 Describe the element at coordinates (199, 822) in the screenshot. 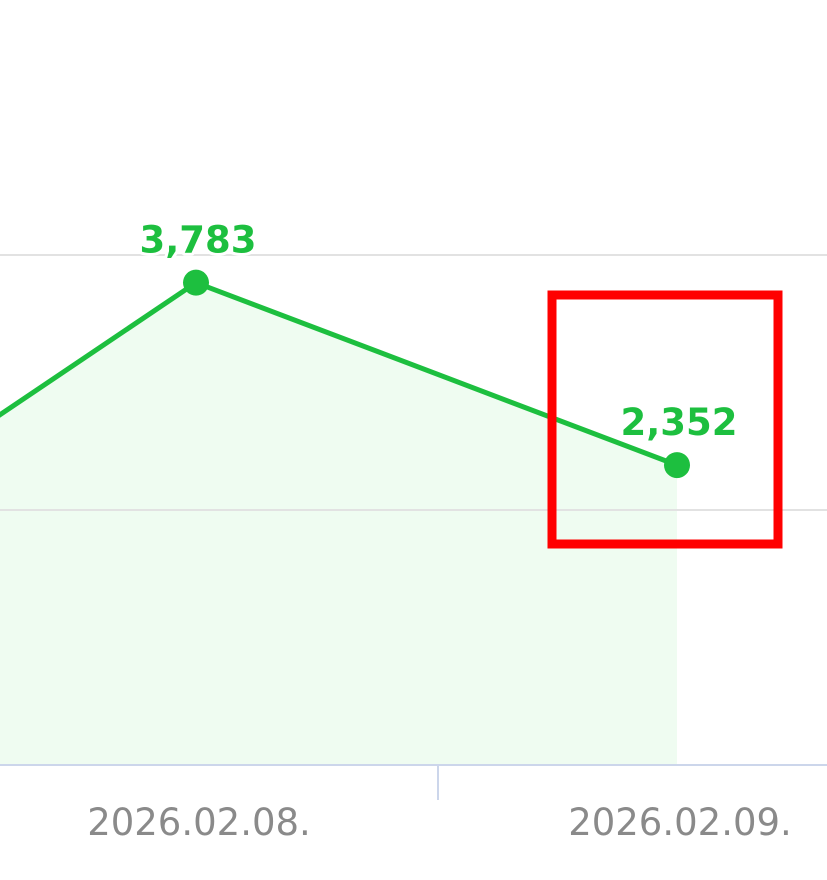

I see `x-tick-label: 2026.02.08.` at that location.